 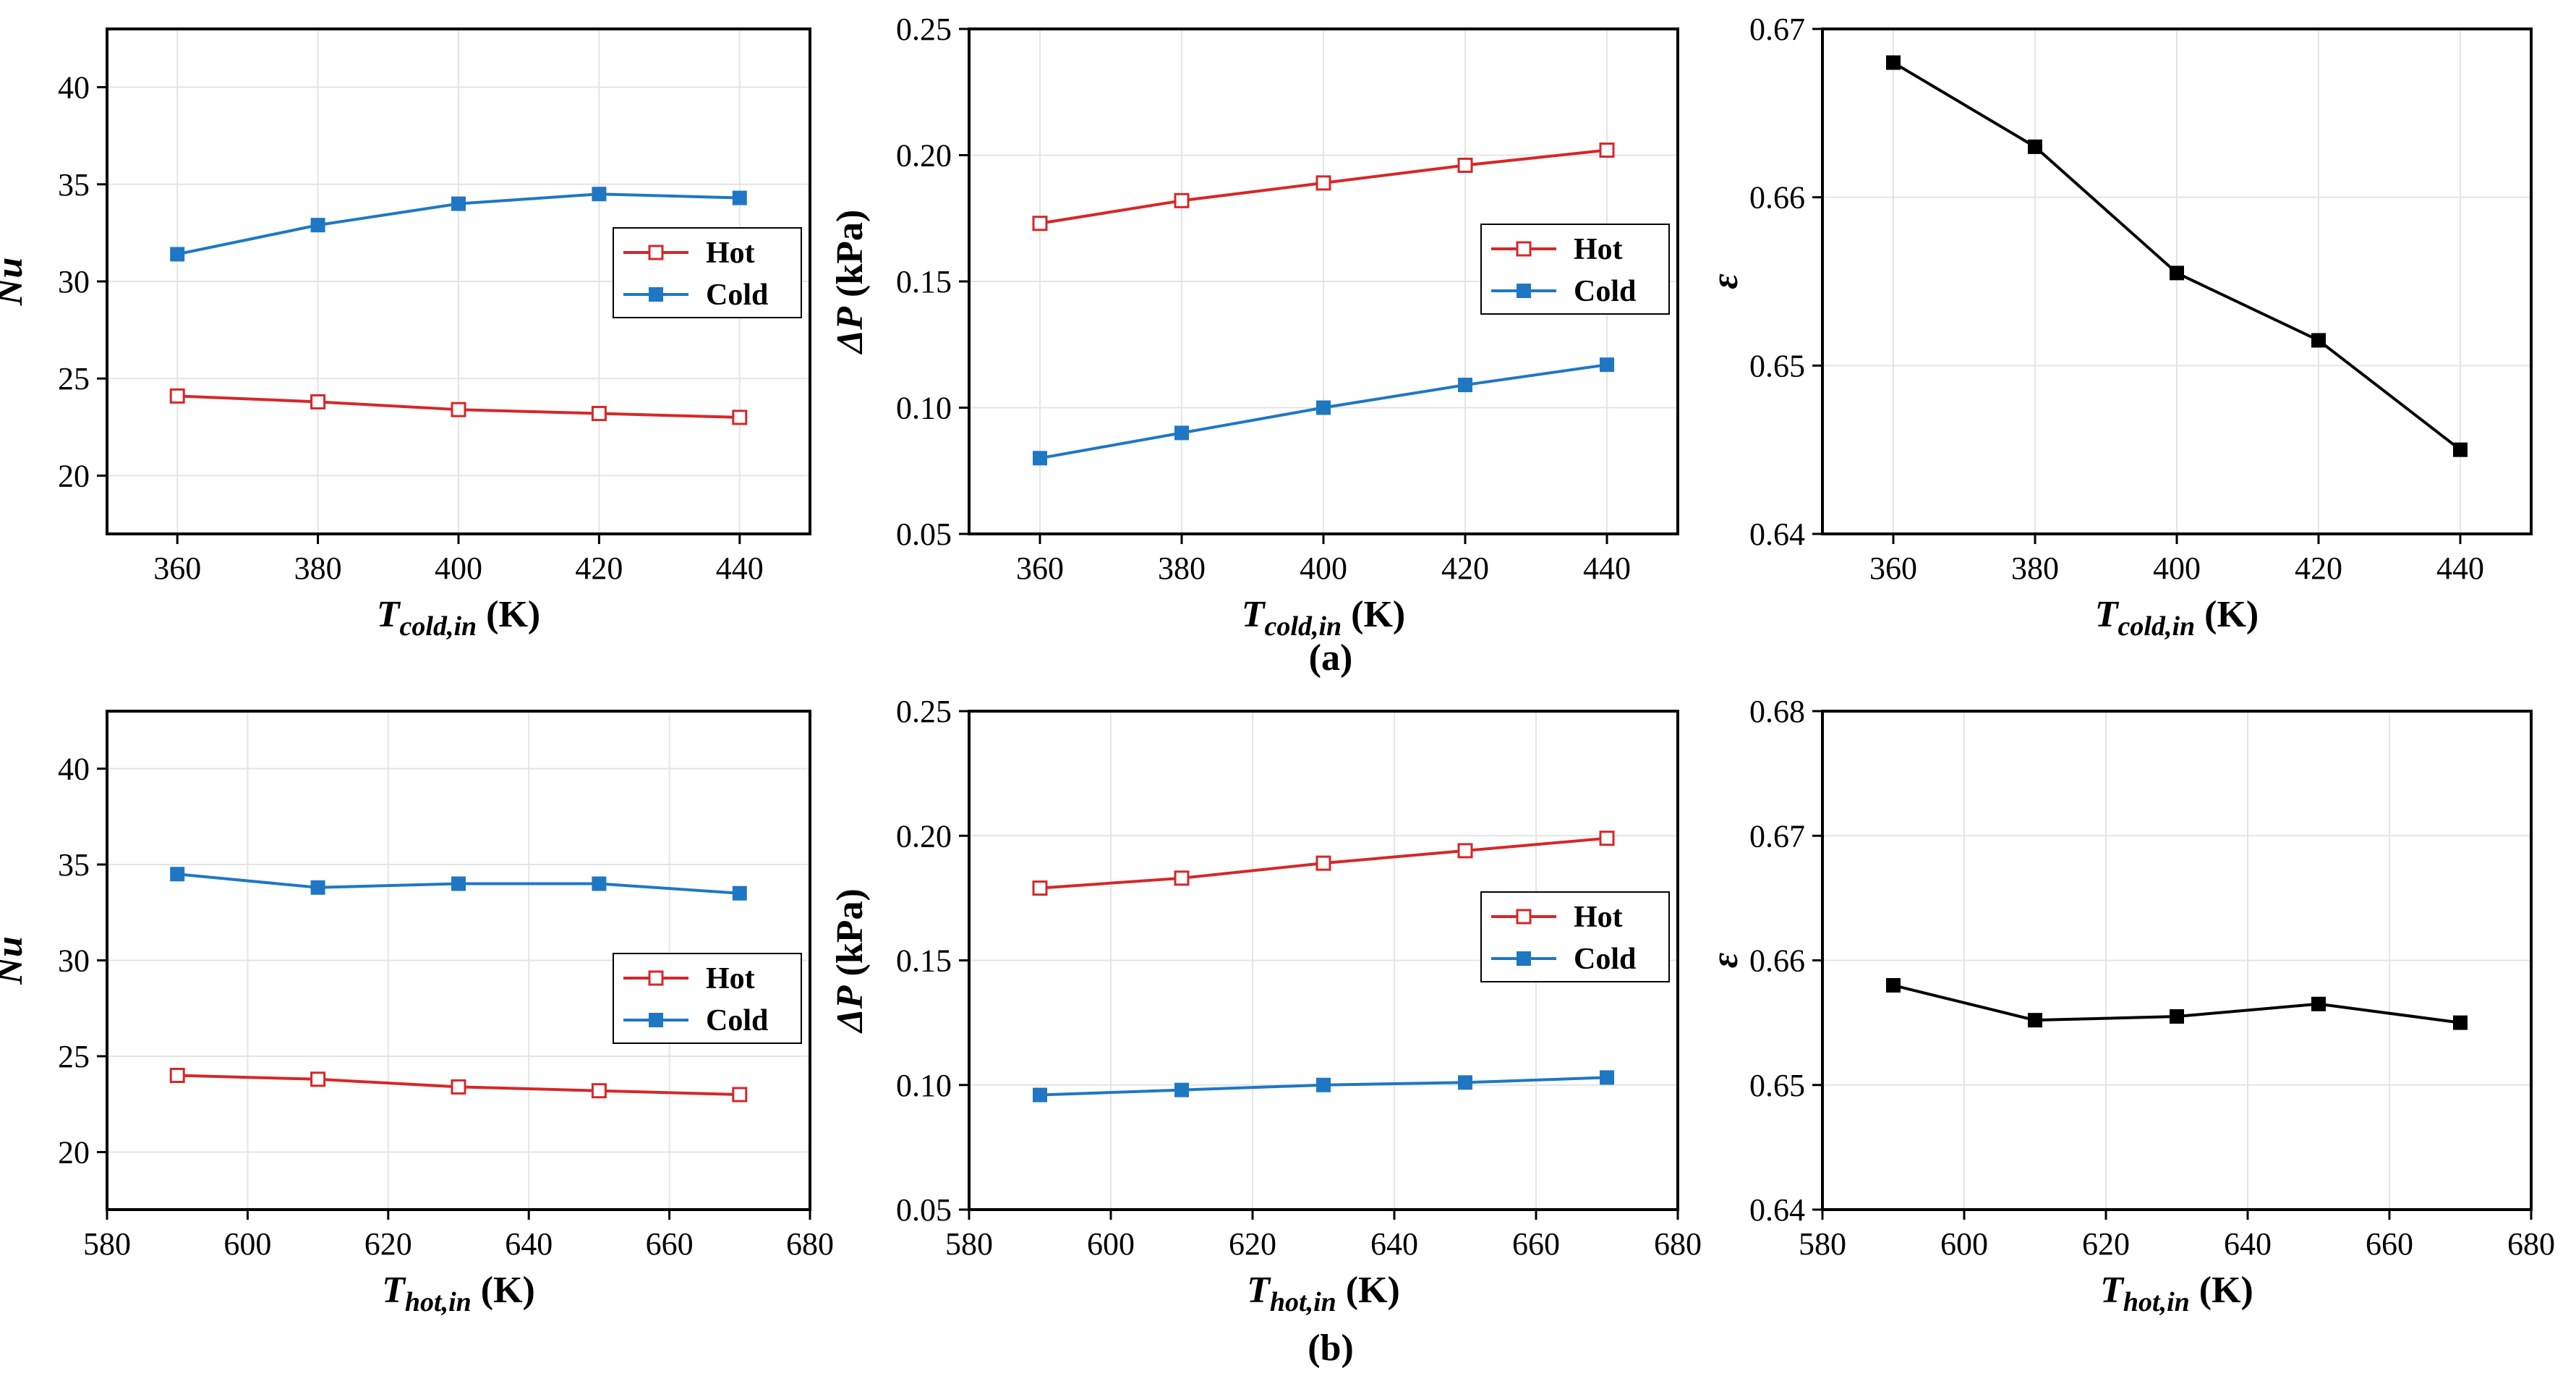 What do you see at coordinates (74, 475) in the screenshot?
I see `y-tick-label: 20` at bounding box center [74, 475].